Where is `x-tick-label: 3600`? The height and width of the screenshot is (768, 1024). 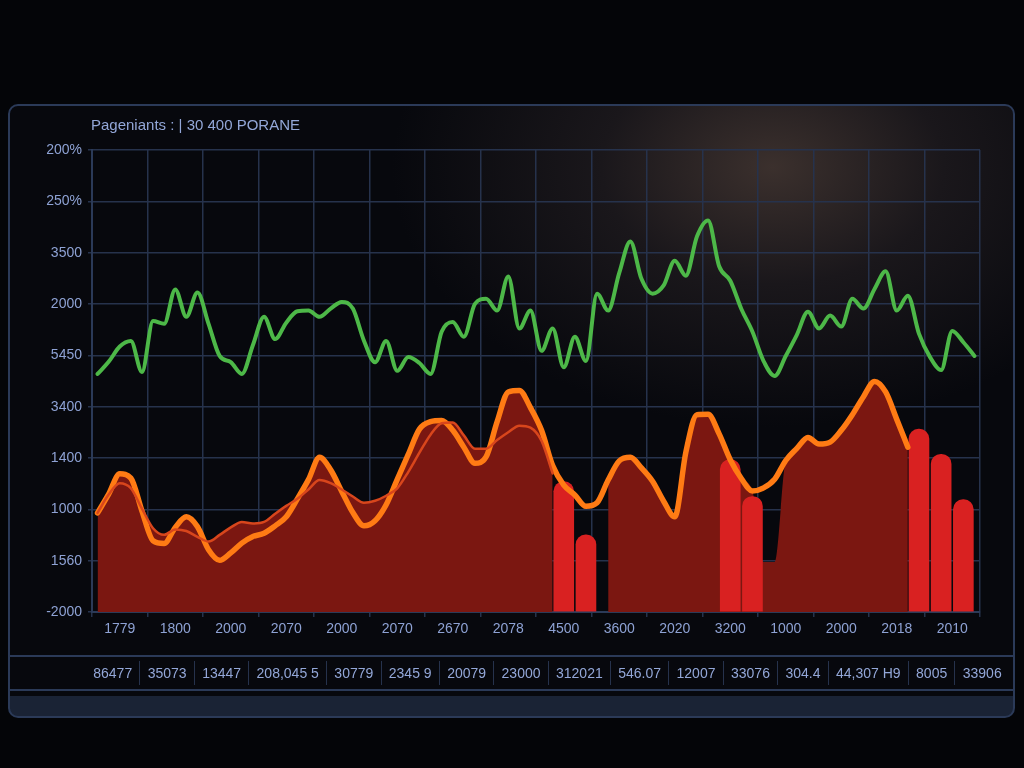 x-tick-label: 3600 is located at coordinates (619, 628).